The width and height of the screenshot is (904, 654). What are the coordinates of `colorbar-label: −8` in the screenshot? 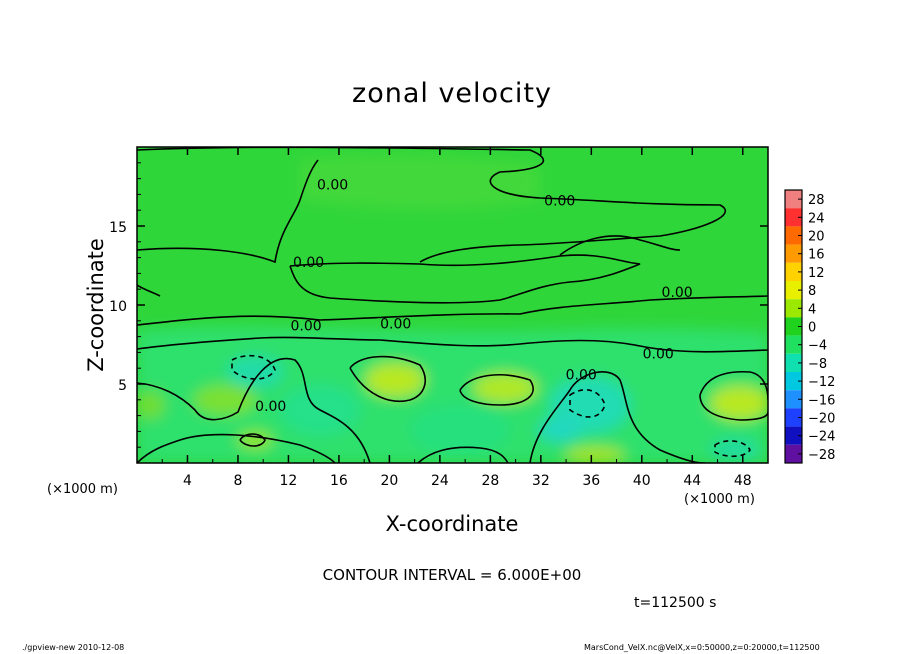 It's located at (817, 364).